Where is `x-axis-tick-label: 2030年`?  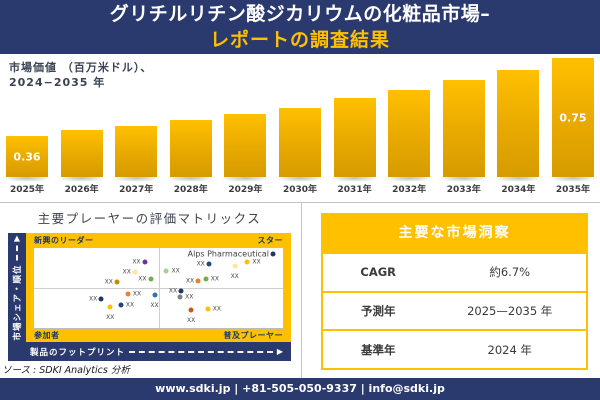 x-axis-tick-label: 2030年 is located at coordinates (299, 190).